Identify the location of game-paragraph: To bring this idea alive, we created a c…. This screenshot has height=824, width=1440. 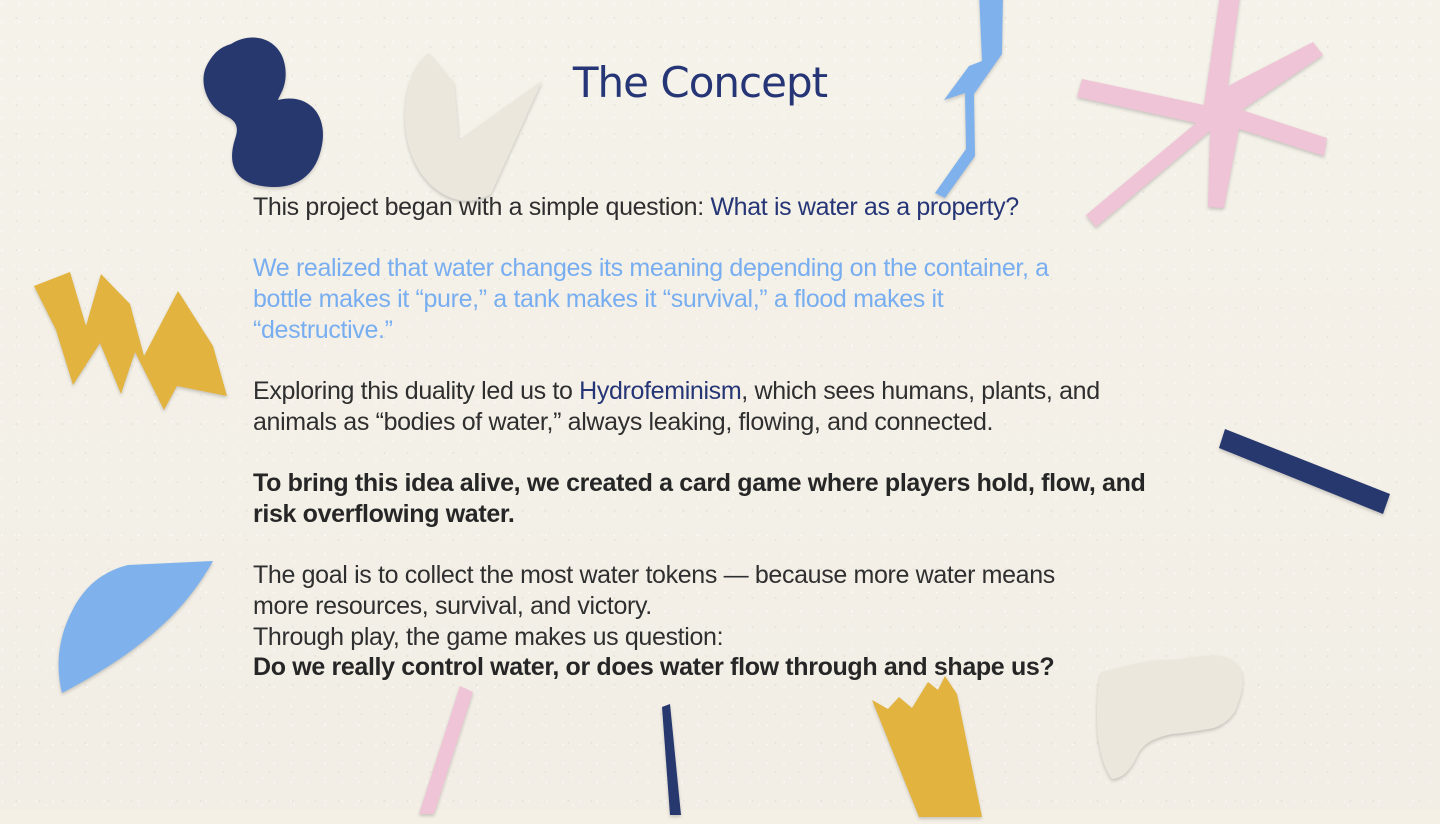
(733, 498).